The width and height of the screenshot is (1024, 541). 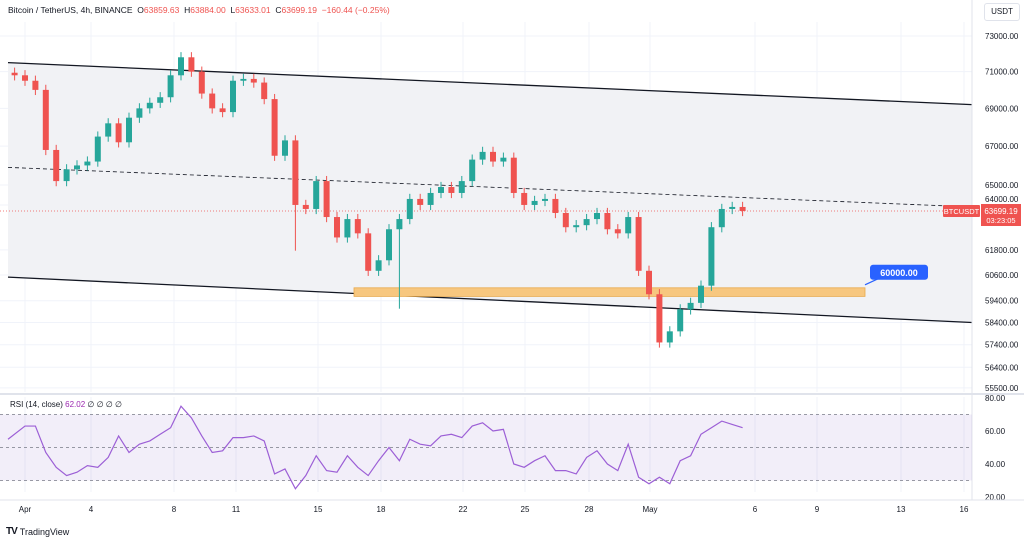 What do you see at coordinates (25, 509) in the screenshot?
I see `time-axis-tick: Apr` at bounding box center [25, 509].